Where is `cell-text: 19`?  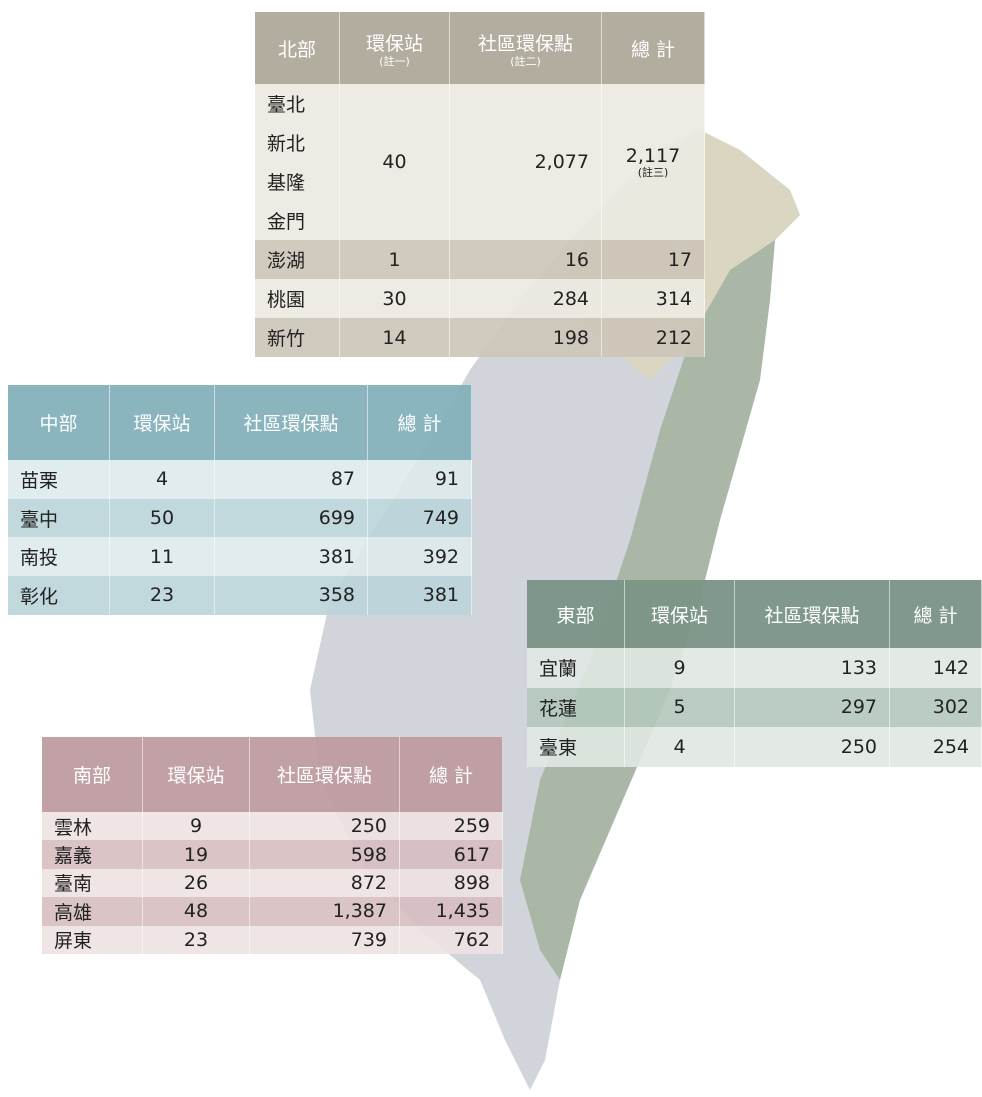
cell-text: 19 is located at coordinates (196, 854).